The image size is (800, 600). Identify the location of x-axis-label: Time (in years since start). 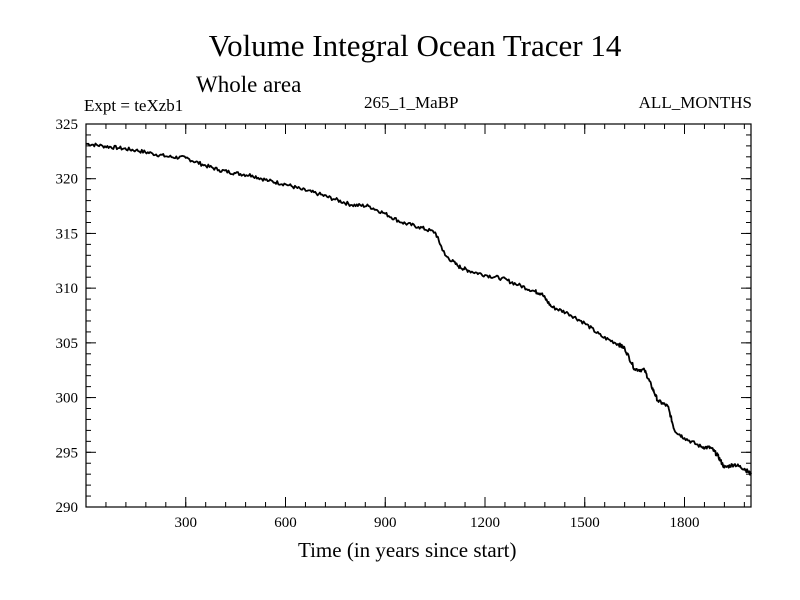
(407, 550).